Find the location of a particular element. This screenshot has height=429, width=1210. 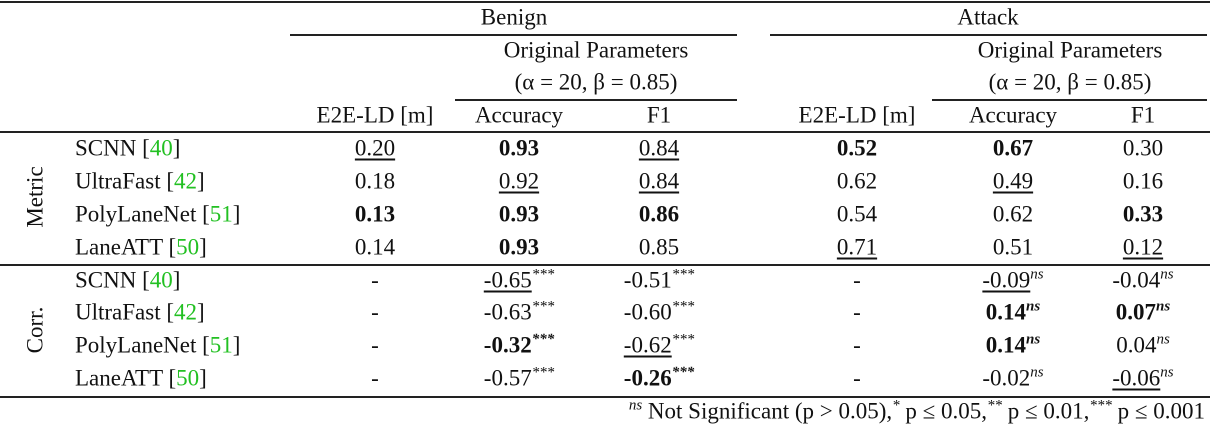

cell-value: -0.06 is located at coordinates (1136, 378).